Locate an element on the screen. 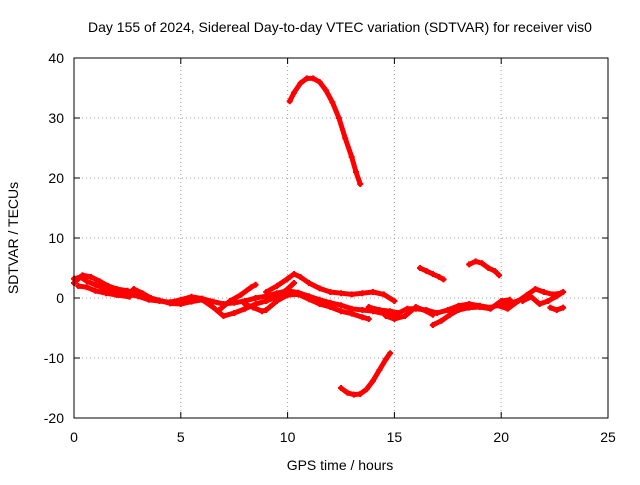 The height and width of the screenshot is (485, 640). x-tick-label: 25 is located at coordinates (608, 437).